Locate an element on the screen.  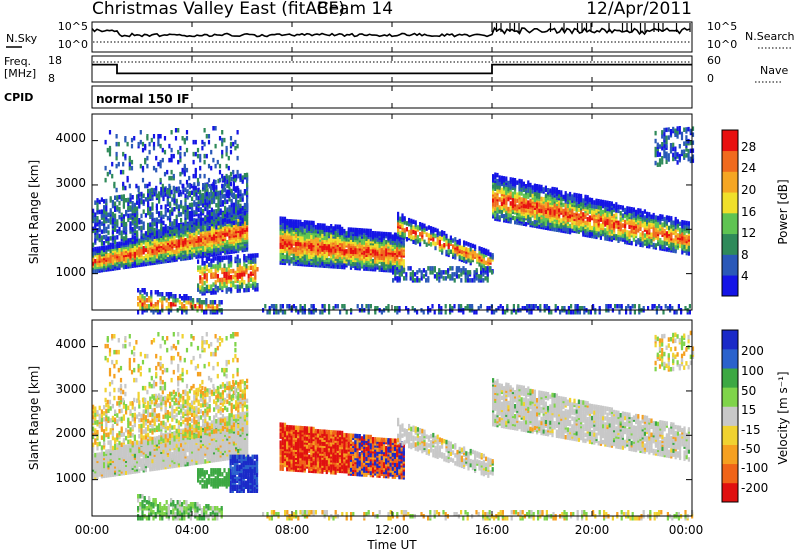
cpid-panel: CPID normal 150 IF is located at coordinates (348, 97).